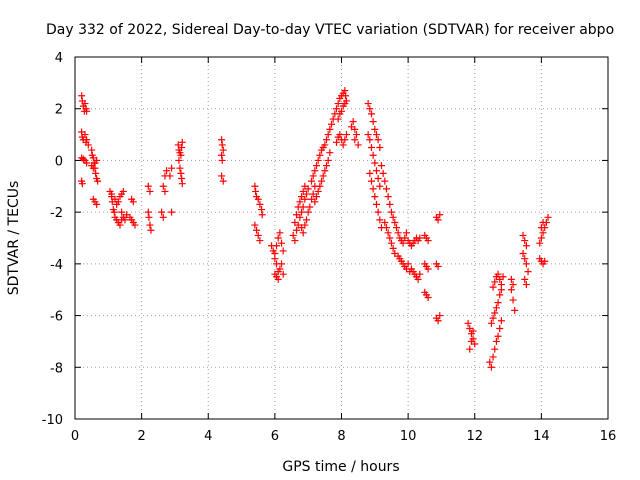 This screenshot has height=480, width=640. Describe the element at coordinates (56, 368) in the screenshot. I see `y-tick-label: -8` at that location.